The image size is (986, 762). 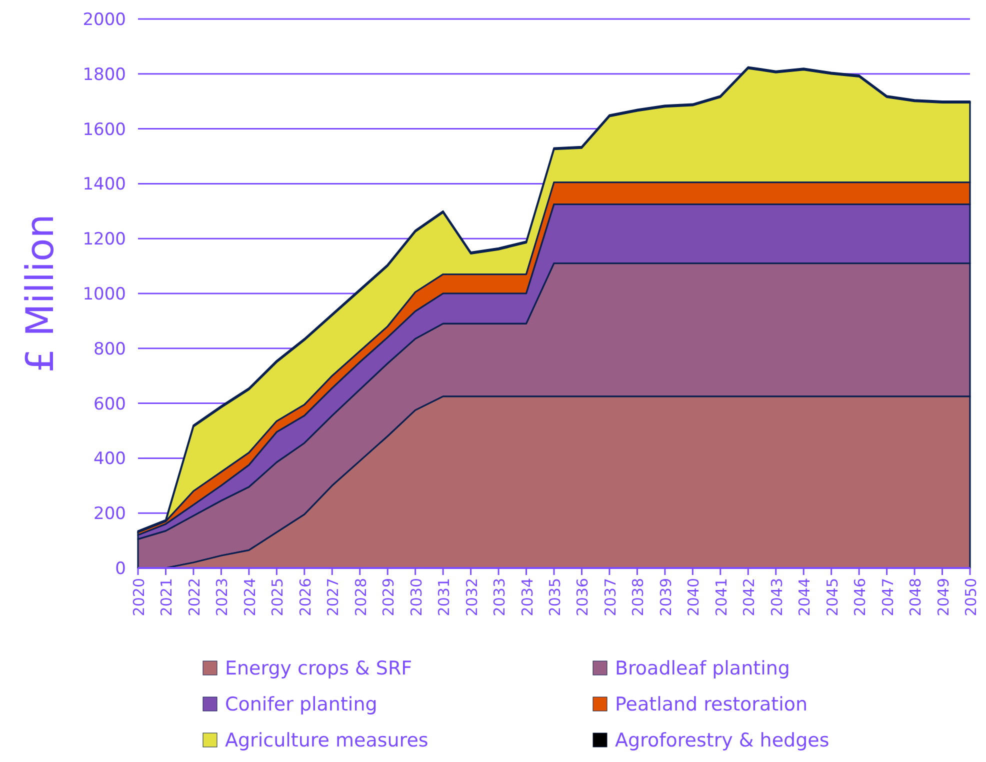 What do you see at coordinates (527, 597) in the screenshot?
I see `x-tick-label: 2034` at bounding box center [527, 597].